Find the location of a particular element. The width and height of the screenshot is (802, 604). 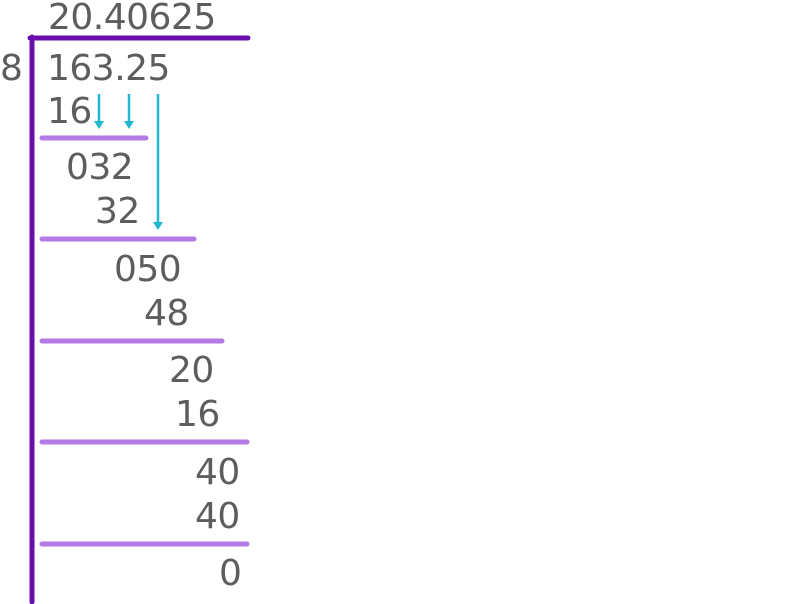

step-5-subtract: 40 is located at coordinates (217, 516).